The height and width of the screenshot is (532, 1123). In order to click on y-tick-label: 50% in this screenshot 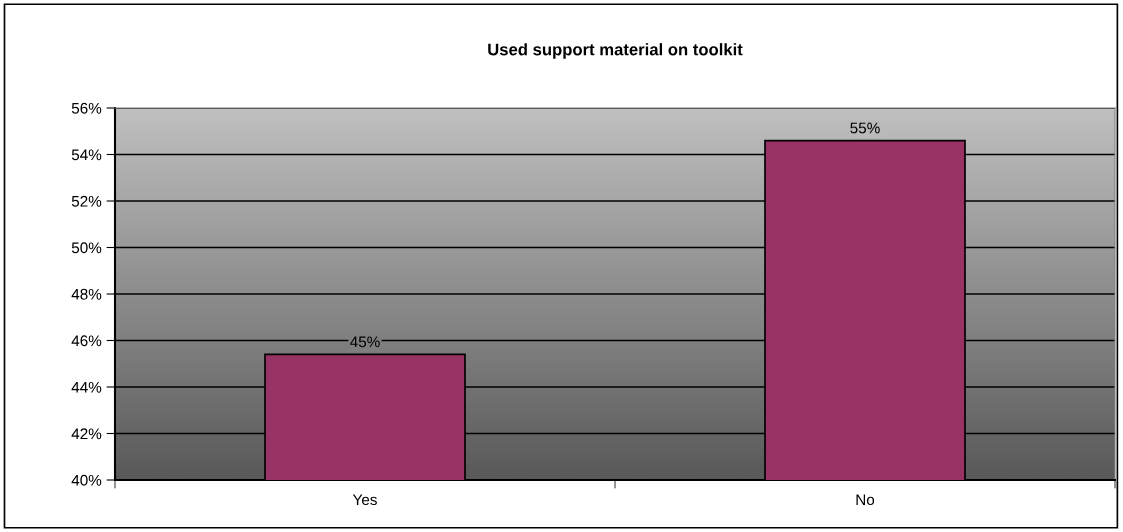, I will do `click(86, 248)`.